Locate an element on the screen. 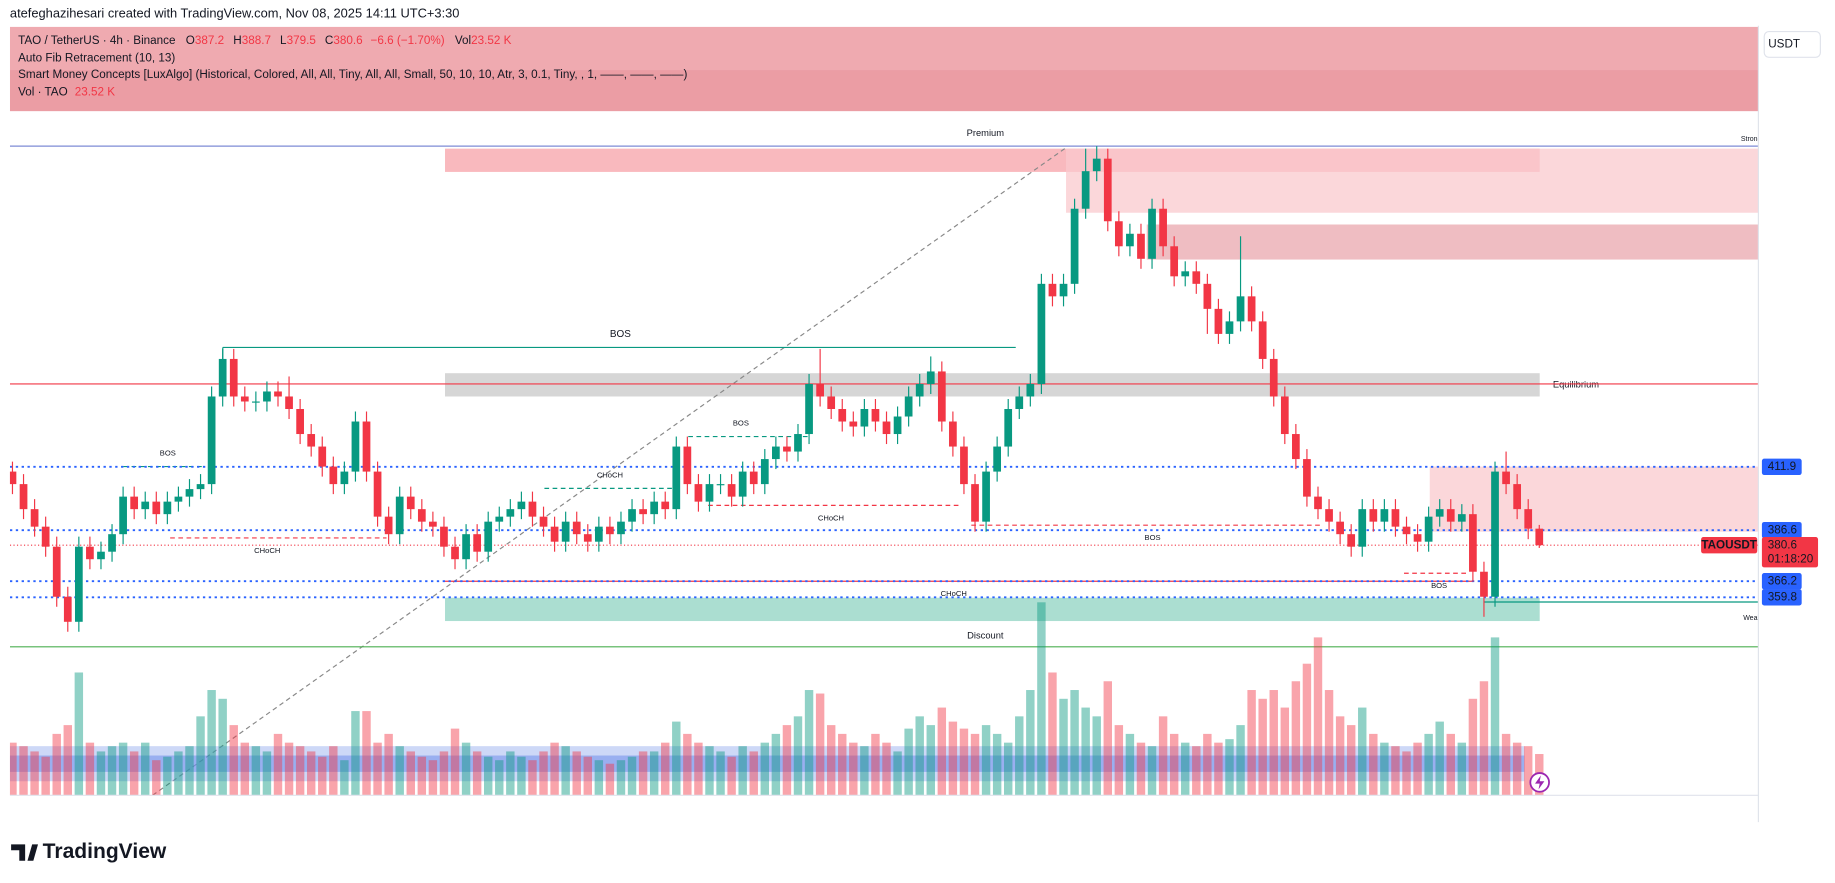 This screenshot has height=883, width=1835. currency-button is located at coordinates (1792, 44).